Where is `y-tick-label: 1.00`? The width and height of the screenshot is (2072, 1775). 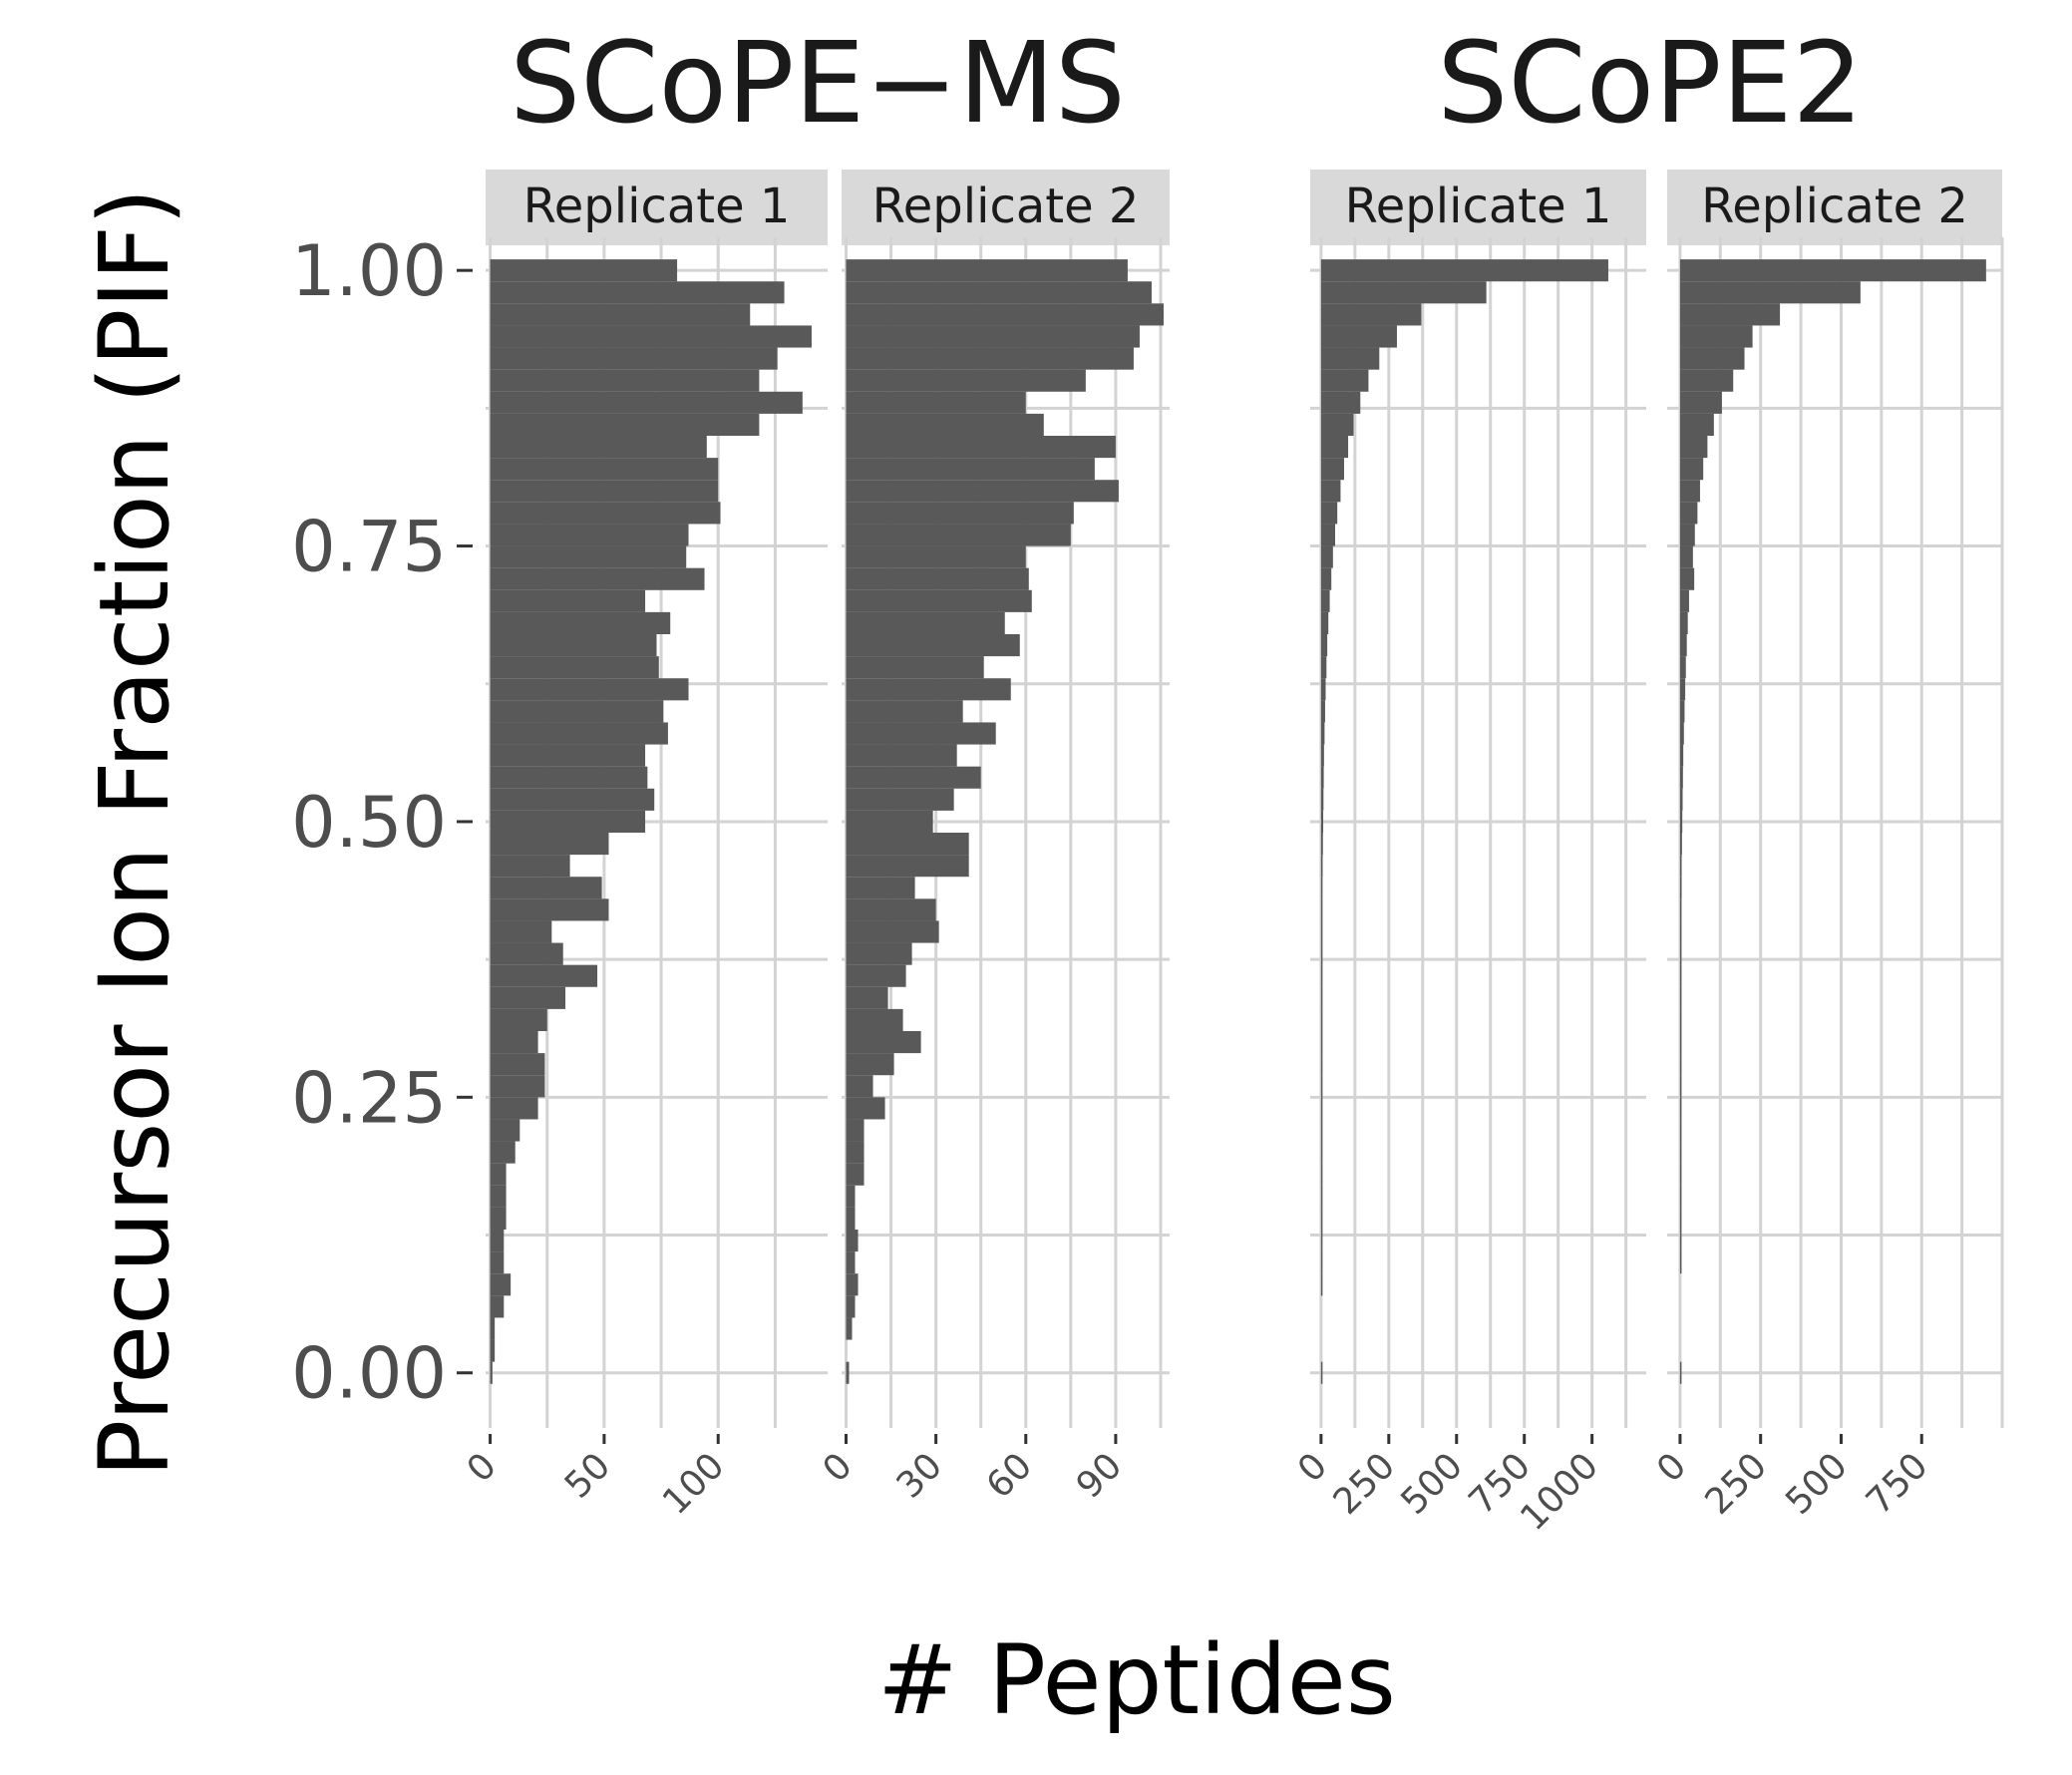
y-tick-label: 1.00 is located at coordinates (369, 271).